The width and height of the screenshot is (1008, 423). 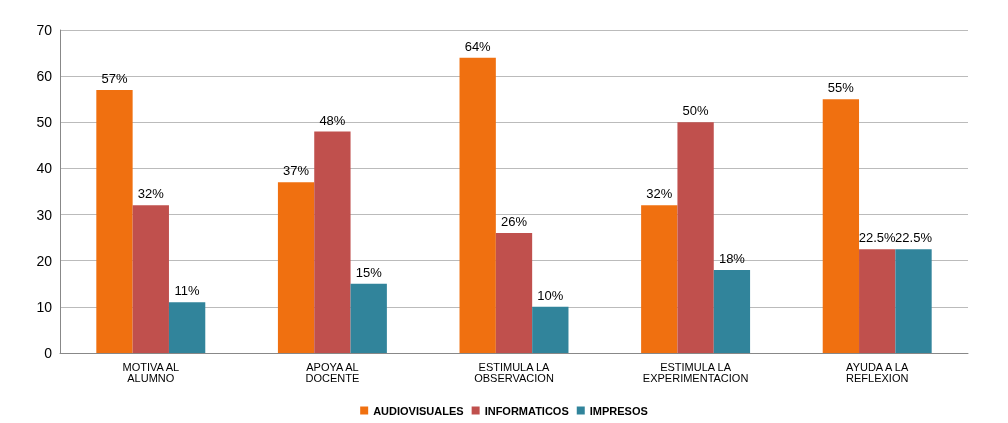 I want to click on data-label: 64%, so click(x=478, y=46).